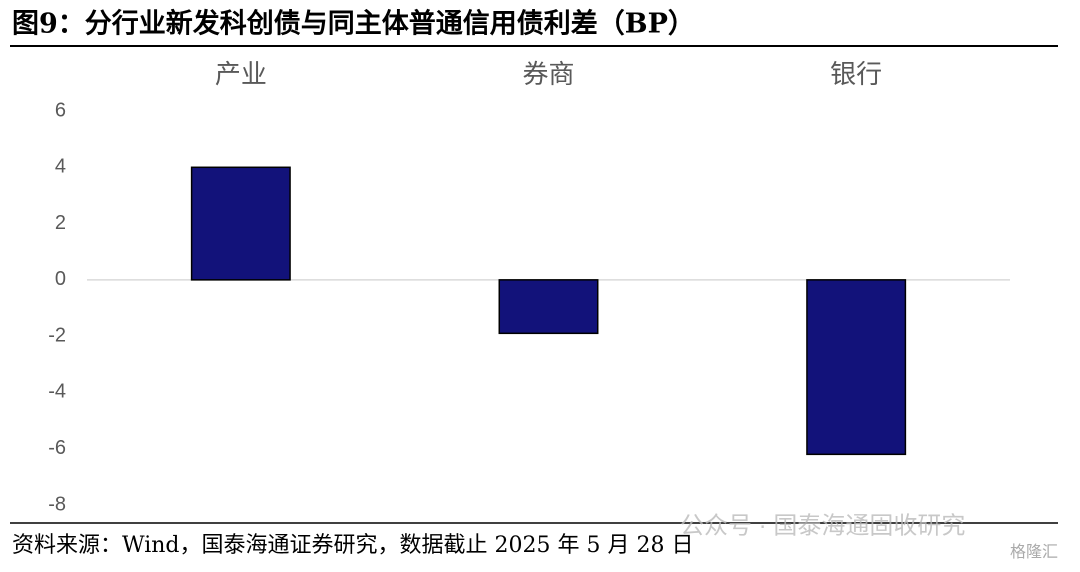 The image size is (1080, 572). What do you see at coordinates (57, 504) in the screenshot?
I see `y-tick-label: -8` at bounding box center [57, 504].